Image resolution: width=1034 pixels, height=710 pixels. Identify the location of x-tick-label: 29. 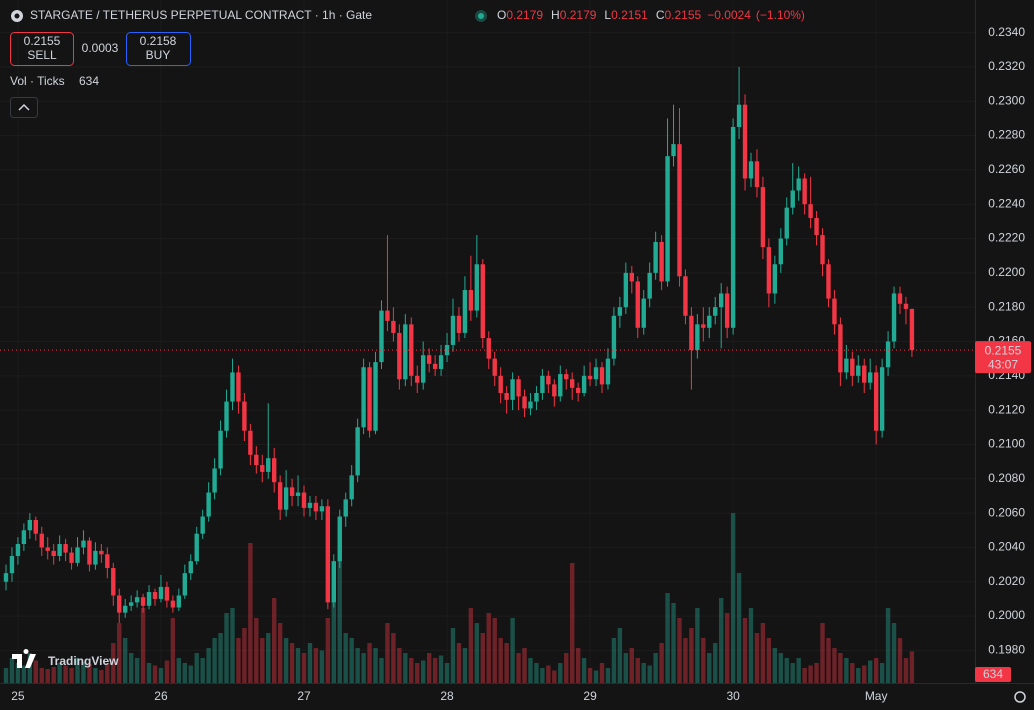
(590, 696).